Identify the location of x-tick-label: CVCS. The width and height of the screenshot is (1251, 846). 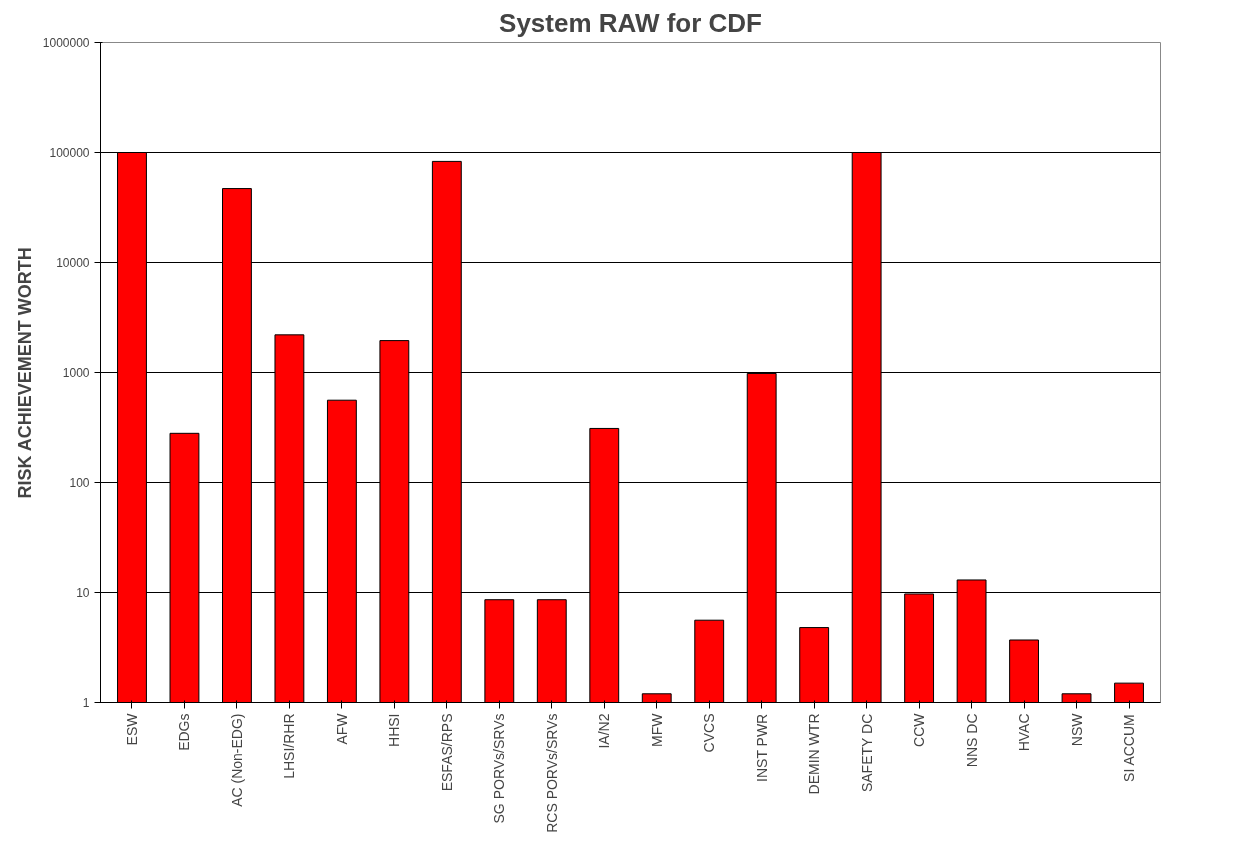
(709, 733).